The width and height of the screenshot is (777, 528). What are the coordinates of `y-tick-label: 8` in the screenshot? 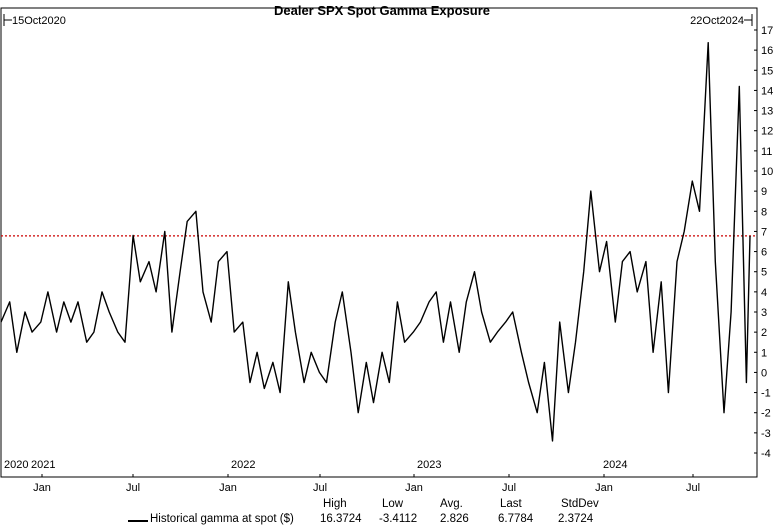 It's located at (764, 212).